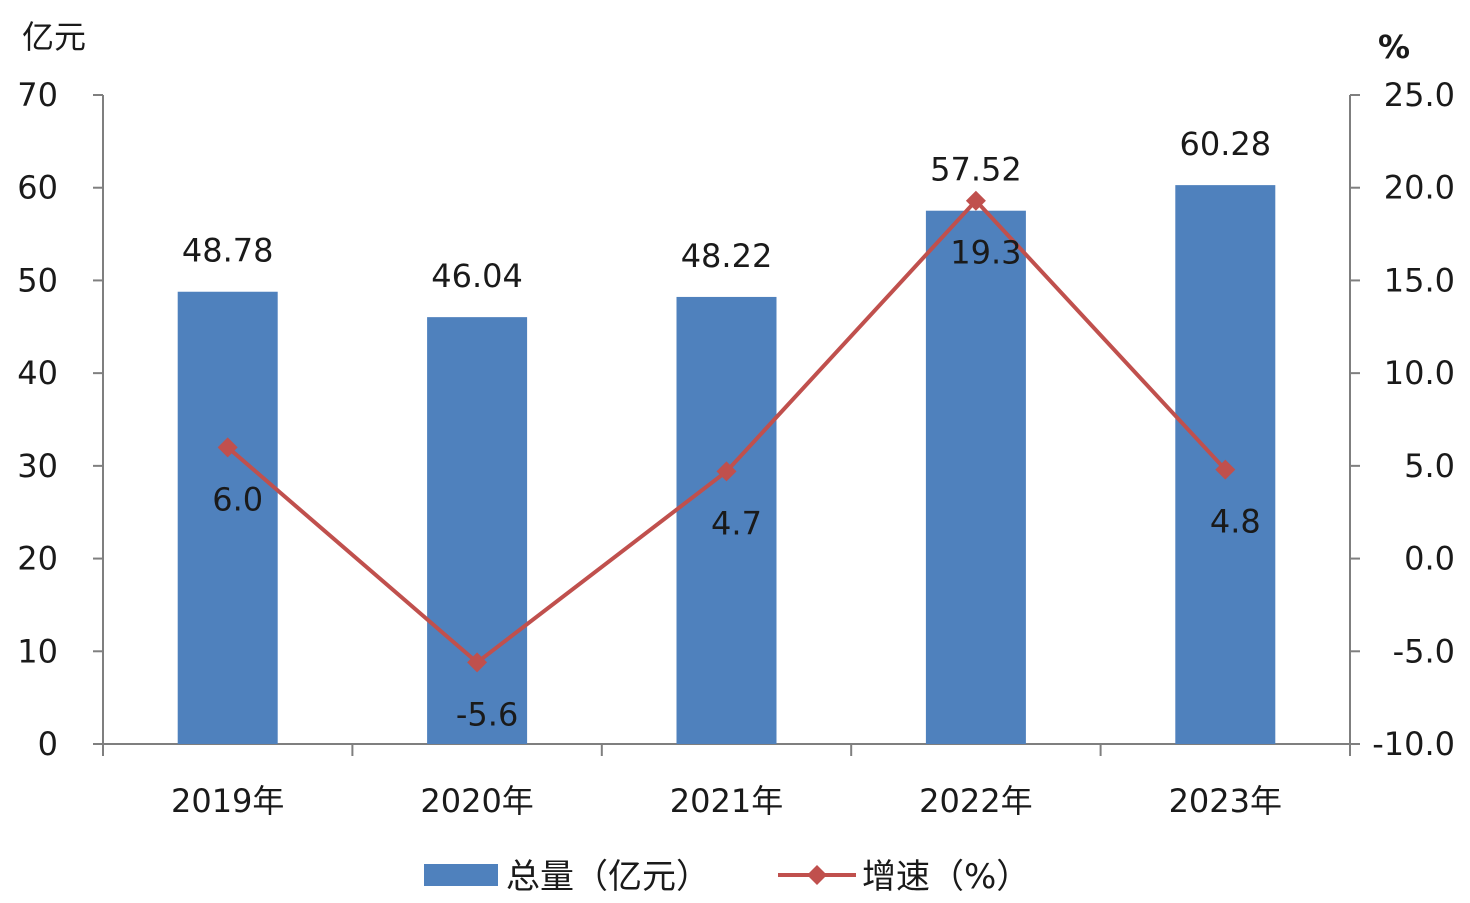 This screenshot has width=1470, height=903. What do you see at coordinates (1419, 95) in the screenshot?
I see `right-axis-tick-label: 25.0` at bounding box center [1419, 95].